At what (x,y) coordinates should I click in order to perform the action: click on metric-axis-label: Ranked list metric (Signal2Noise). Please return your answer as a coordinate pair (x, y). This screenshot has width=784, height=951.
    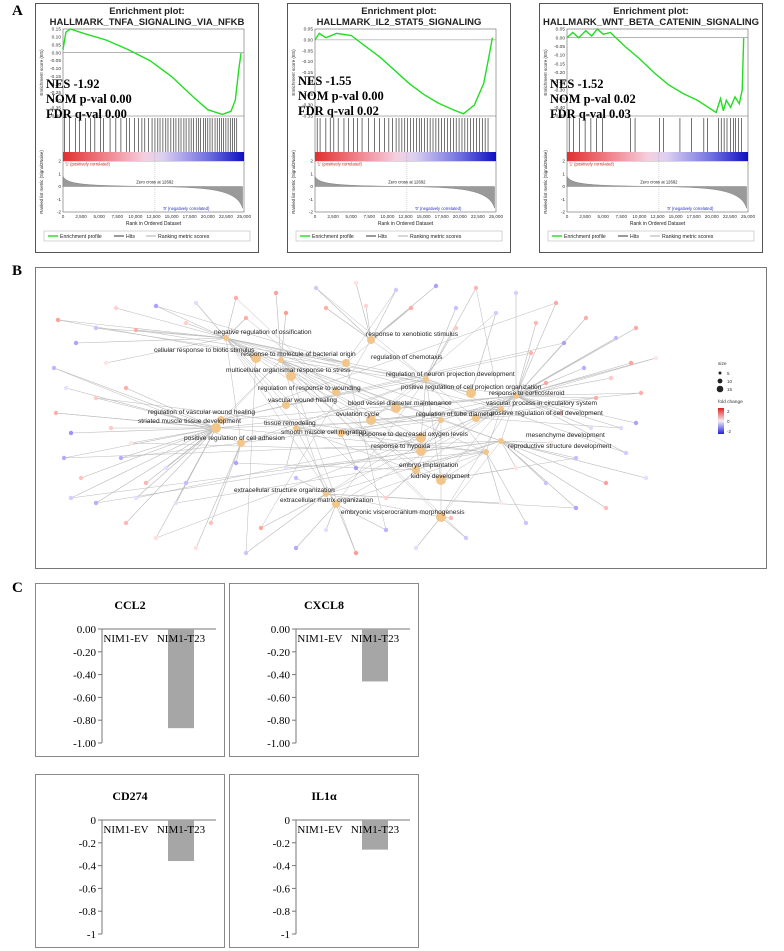
    Looking at the image, I should click on (545, 182).